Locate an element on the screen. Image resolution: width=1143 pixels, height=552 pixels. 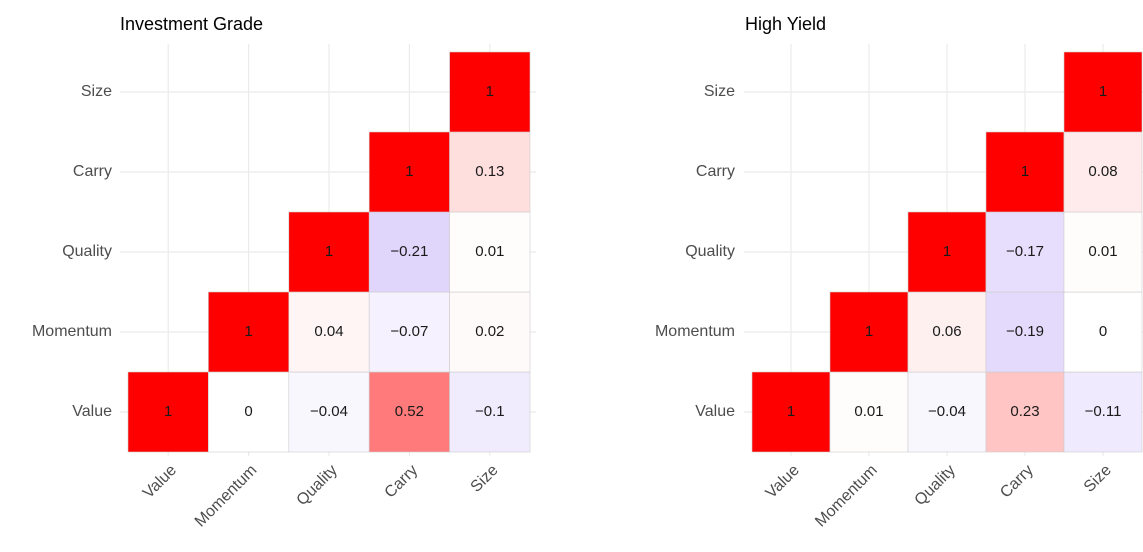
cell-label: 0.04 is located at coordinates (328, 331).